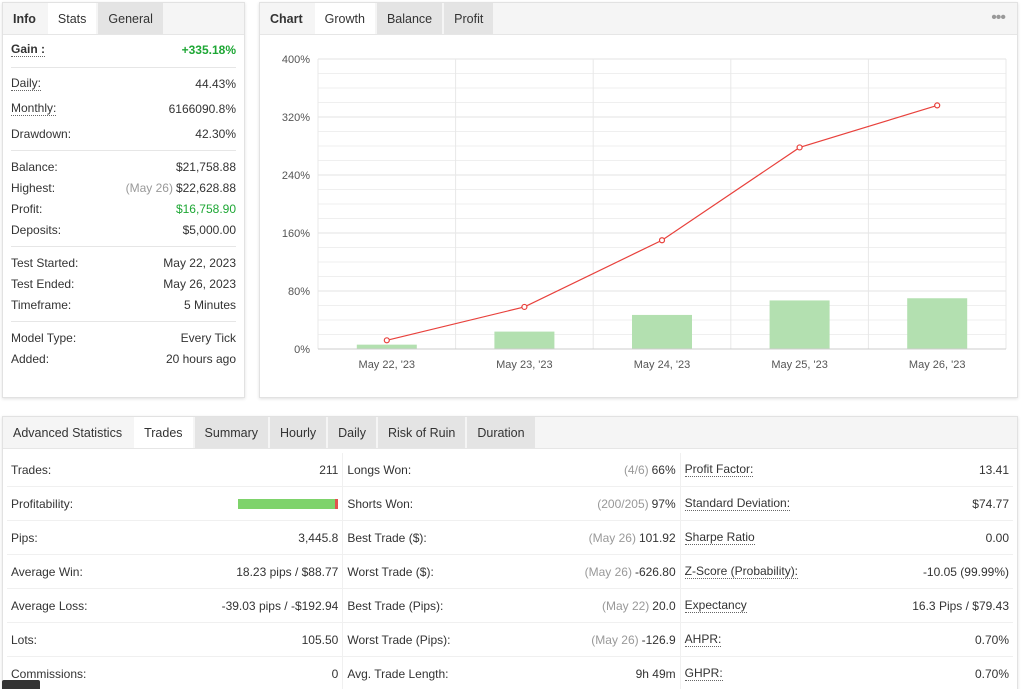  I want to click on tab-growth: Growth, so click(345, 18).